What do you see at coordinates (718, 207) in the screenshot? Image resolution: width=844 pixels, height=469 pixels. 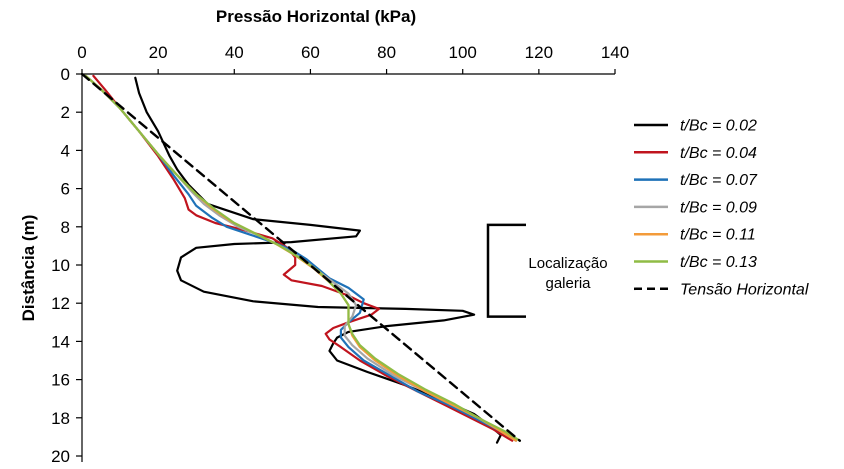 I see `legend-label-3: t/Bc = 0.09` at bounding box center [718, 207].